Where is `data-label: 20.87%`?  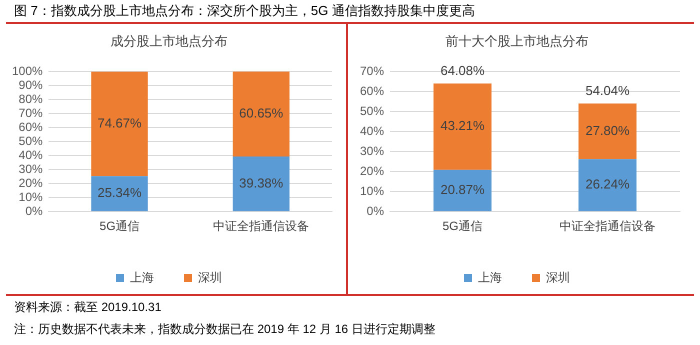 data-label: 20.87% is located at coordinates (462, 190).